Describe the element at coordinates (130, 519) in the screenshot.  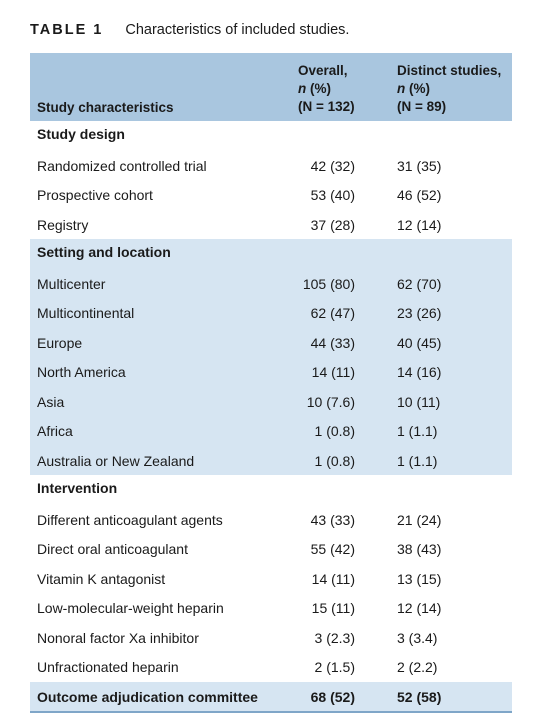
I see `row-label: Different anticoagulant agents` at that location.